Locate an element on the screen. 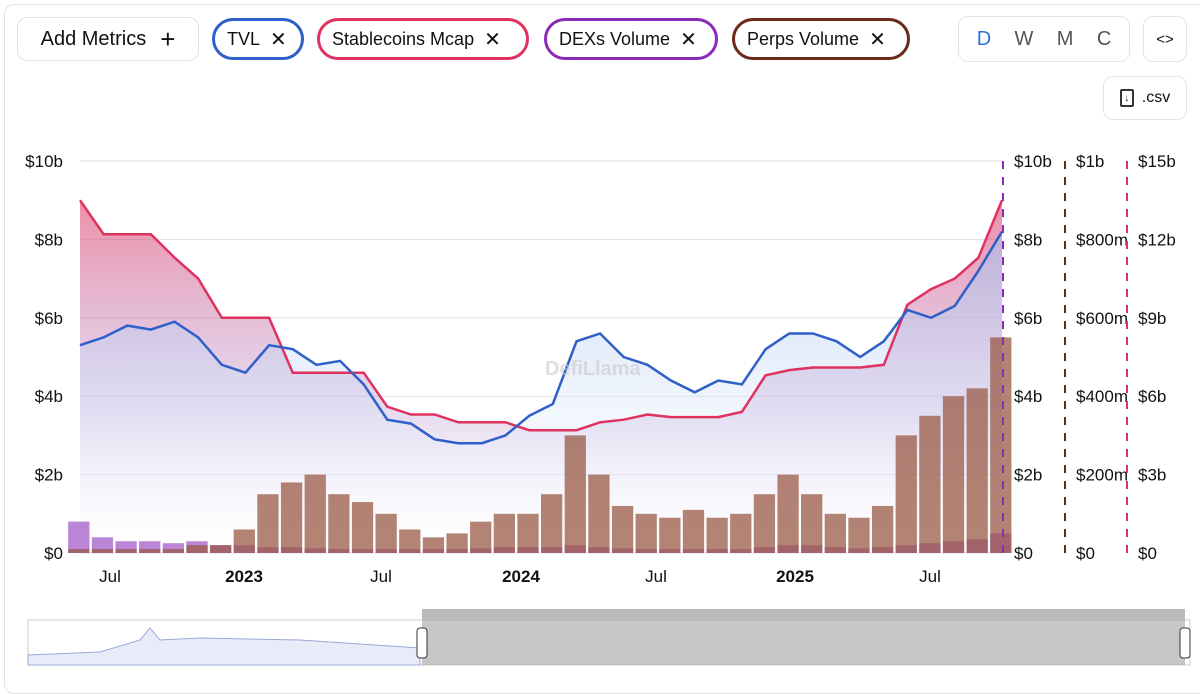 The width and height of the screenshot is (1200, 694). granularity-cumulative: C is located at coordinates (1104, 38).